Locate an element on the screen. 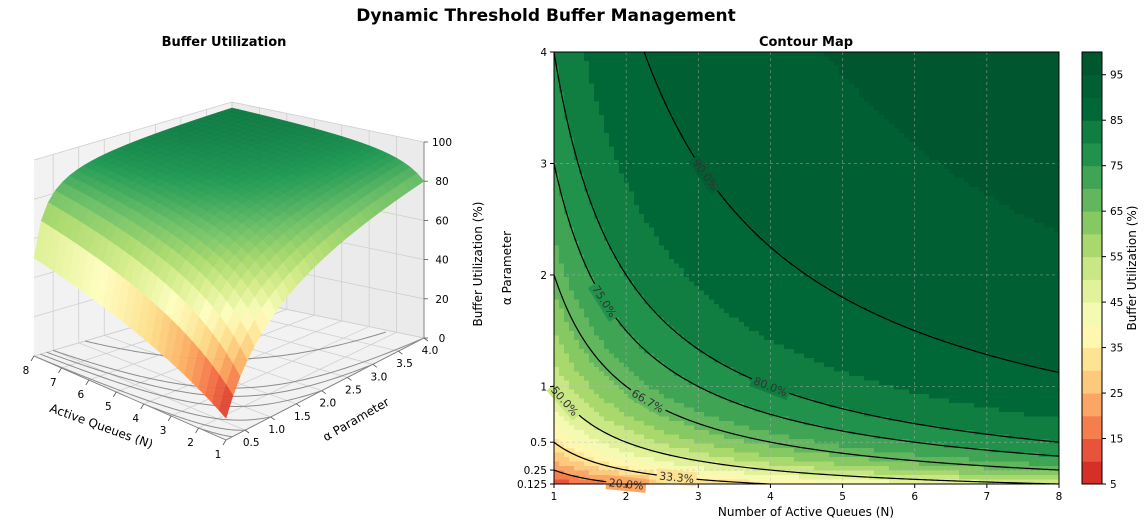 This screenshot has height=526, width=1146. colorbar is located at coordinates (1092, 268).